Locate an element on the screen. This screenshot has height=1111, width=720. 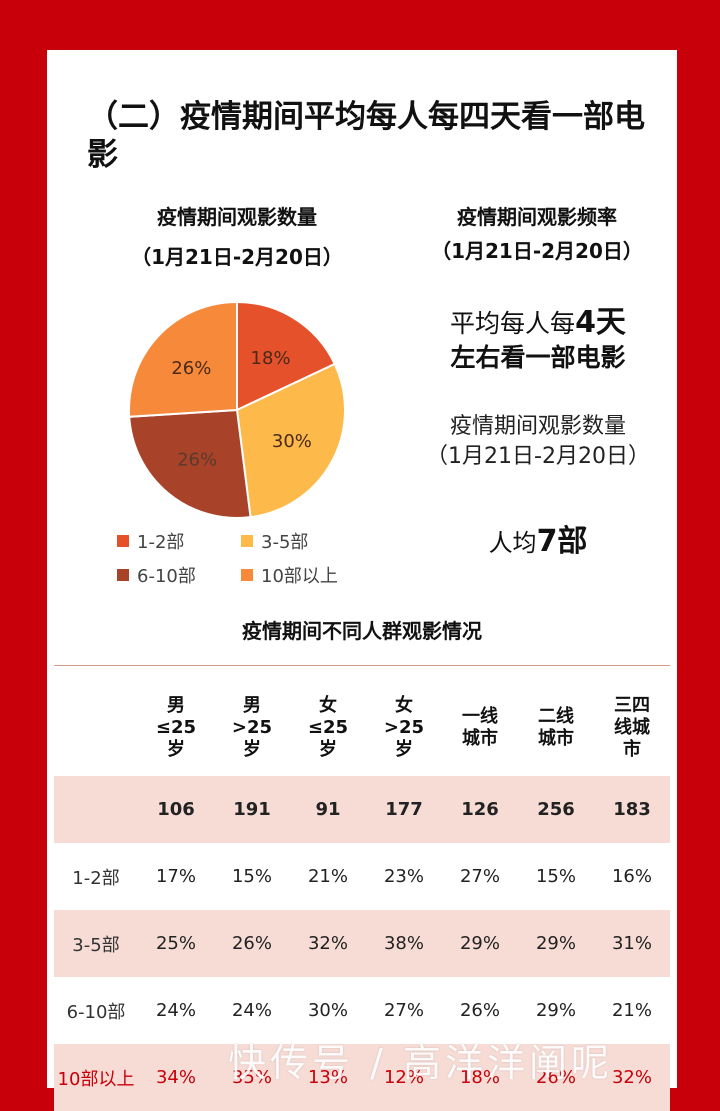
table-cell: 191 is located at coordinates (252, 809).